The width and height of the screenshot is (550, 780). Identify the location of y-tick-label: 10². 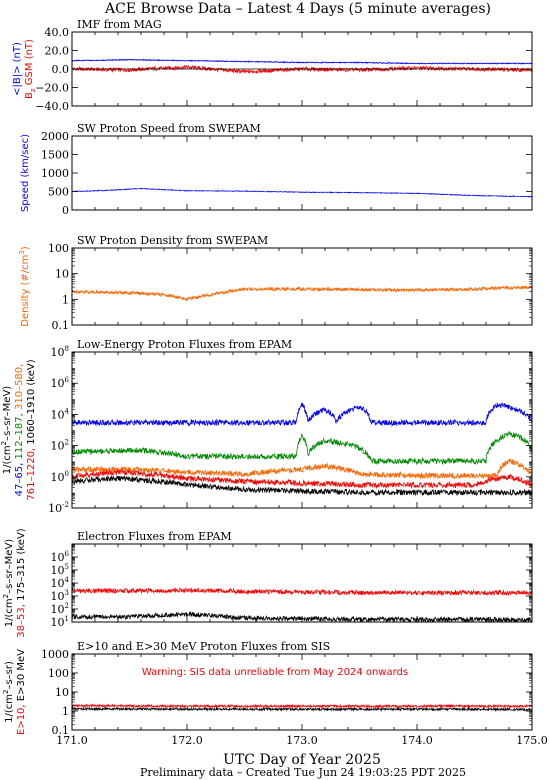
(60, 446).